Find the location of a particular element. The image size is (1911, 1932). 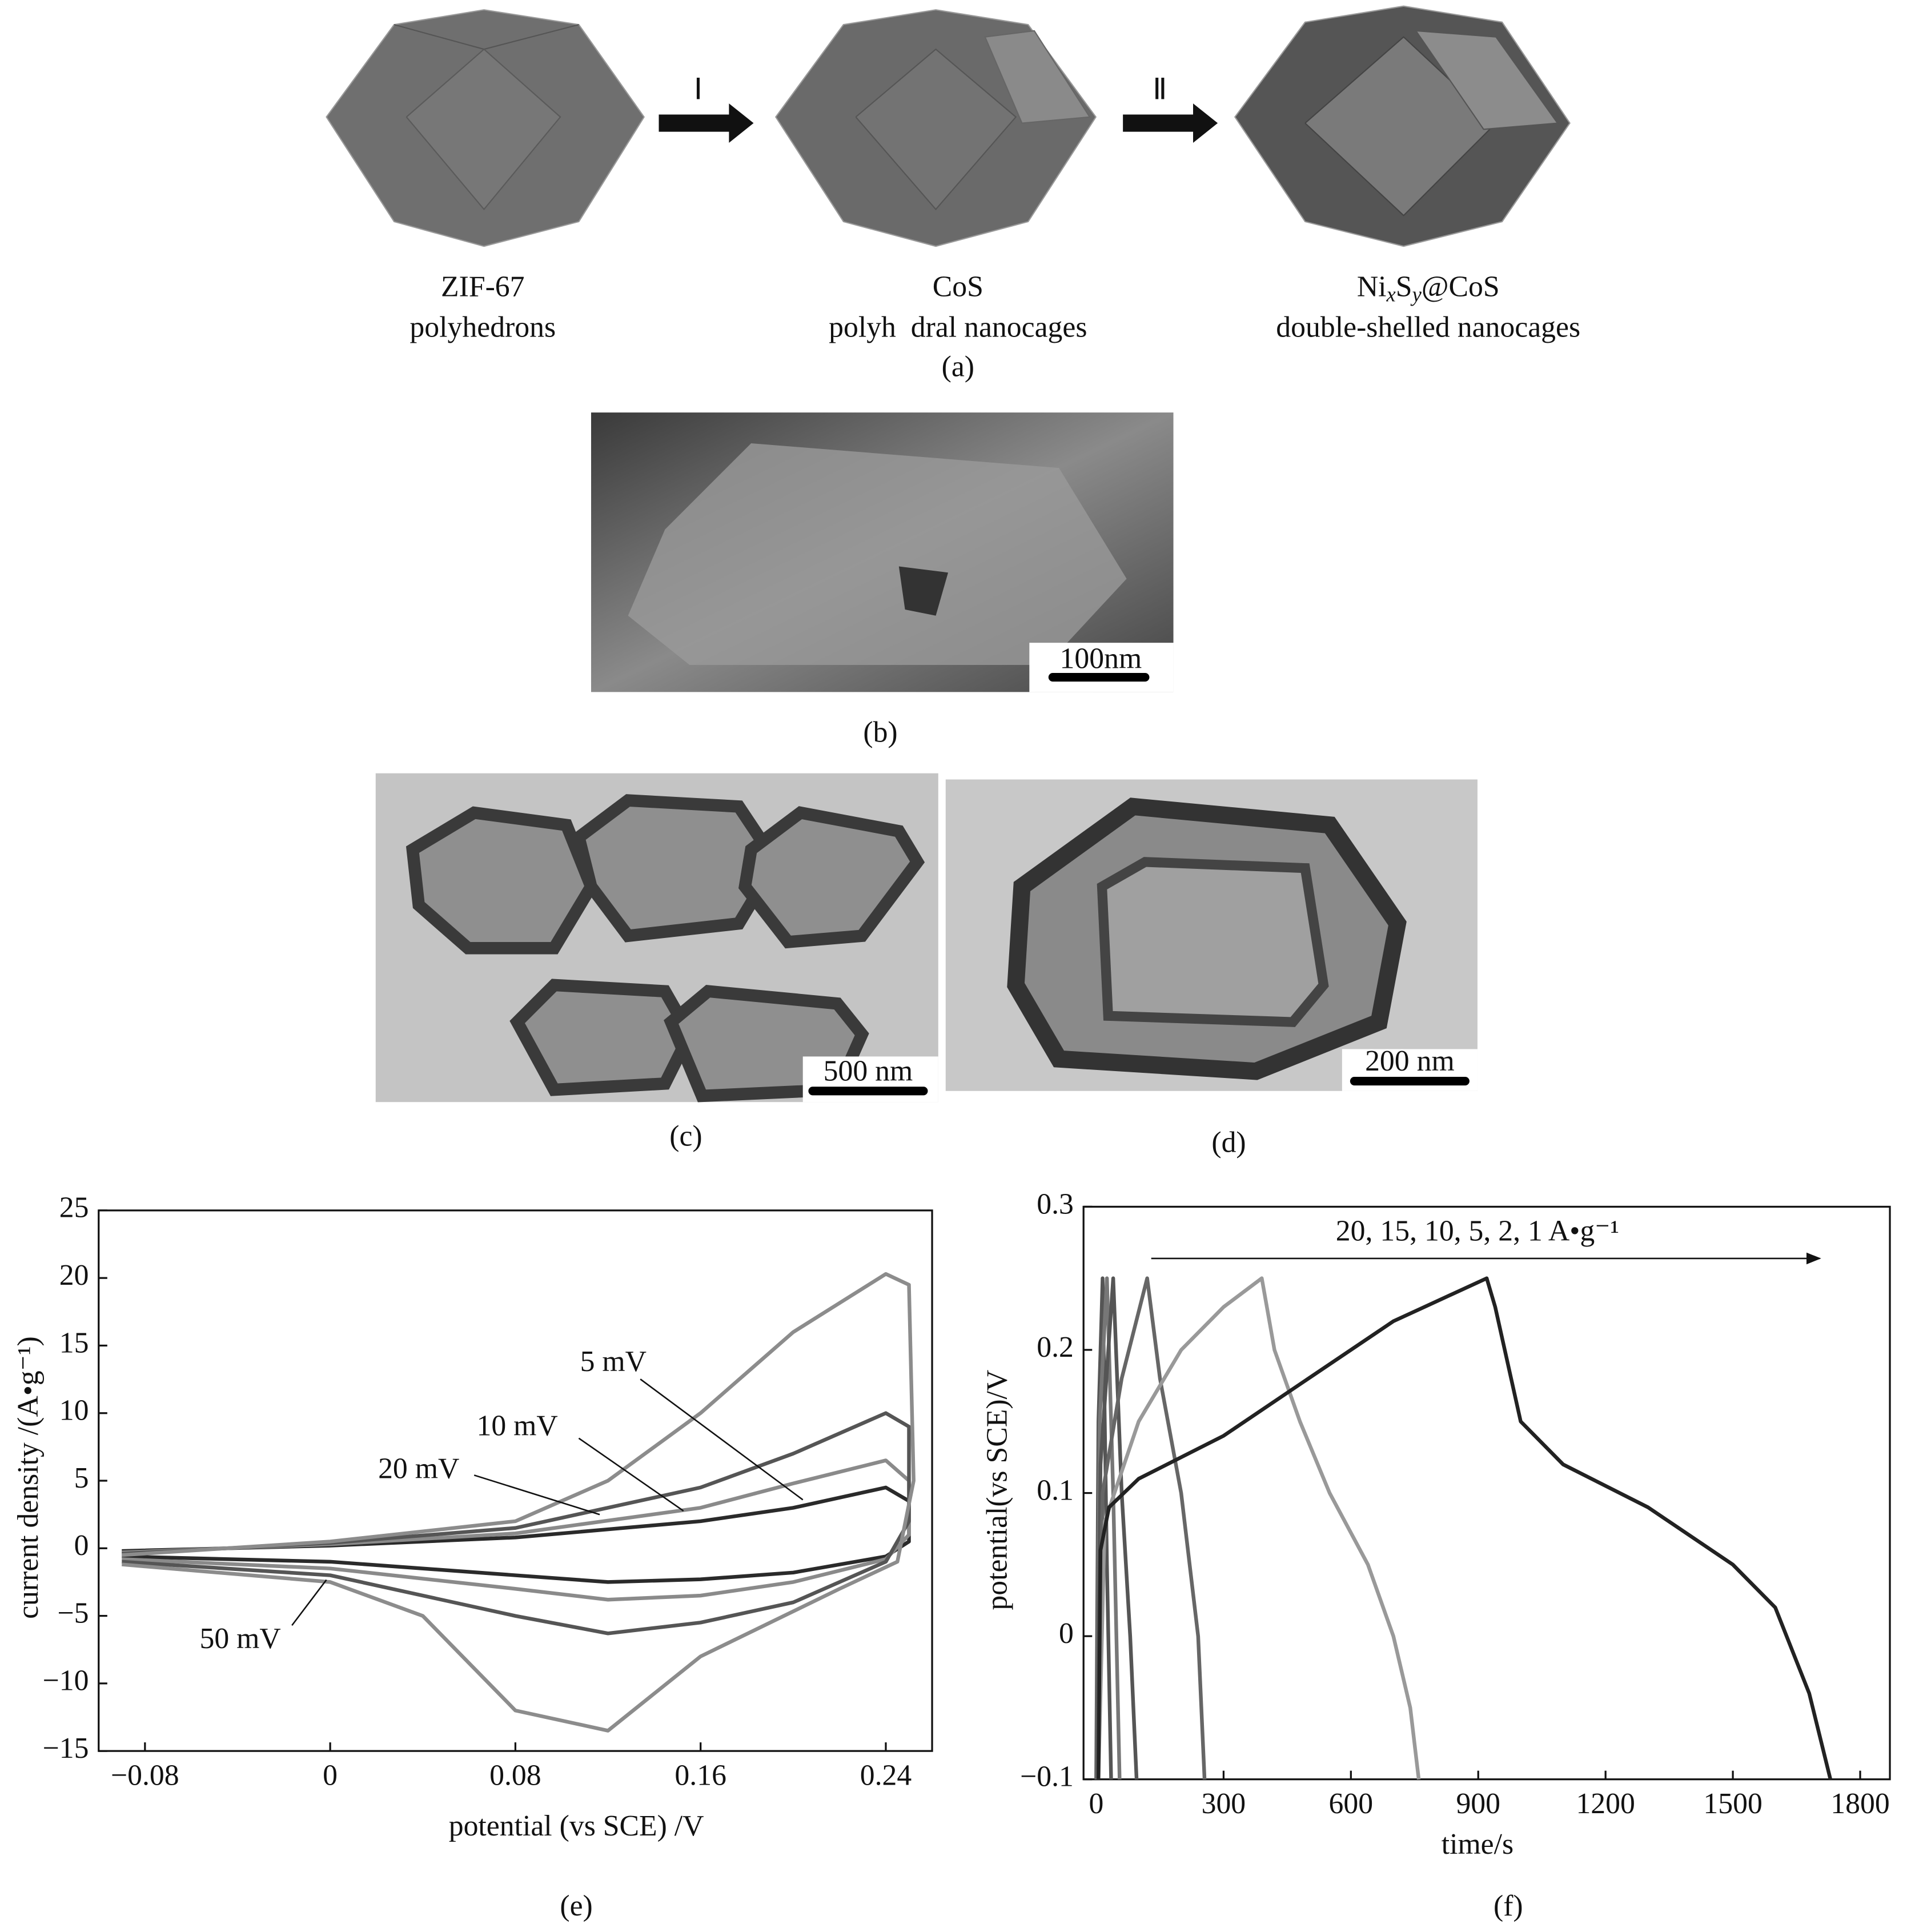

scale-bar-label: 200 nm is located at coordinates (1410, 1061).